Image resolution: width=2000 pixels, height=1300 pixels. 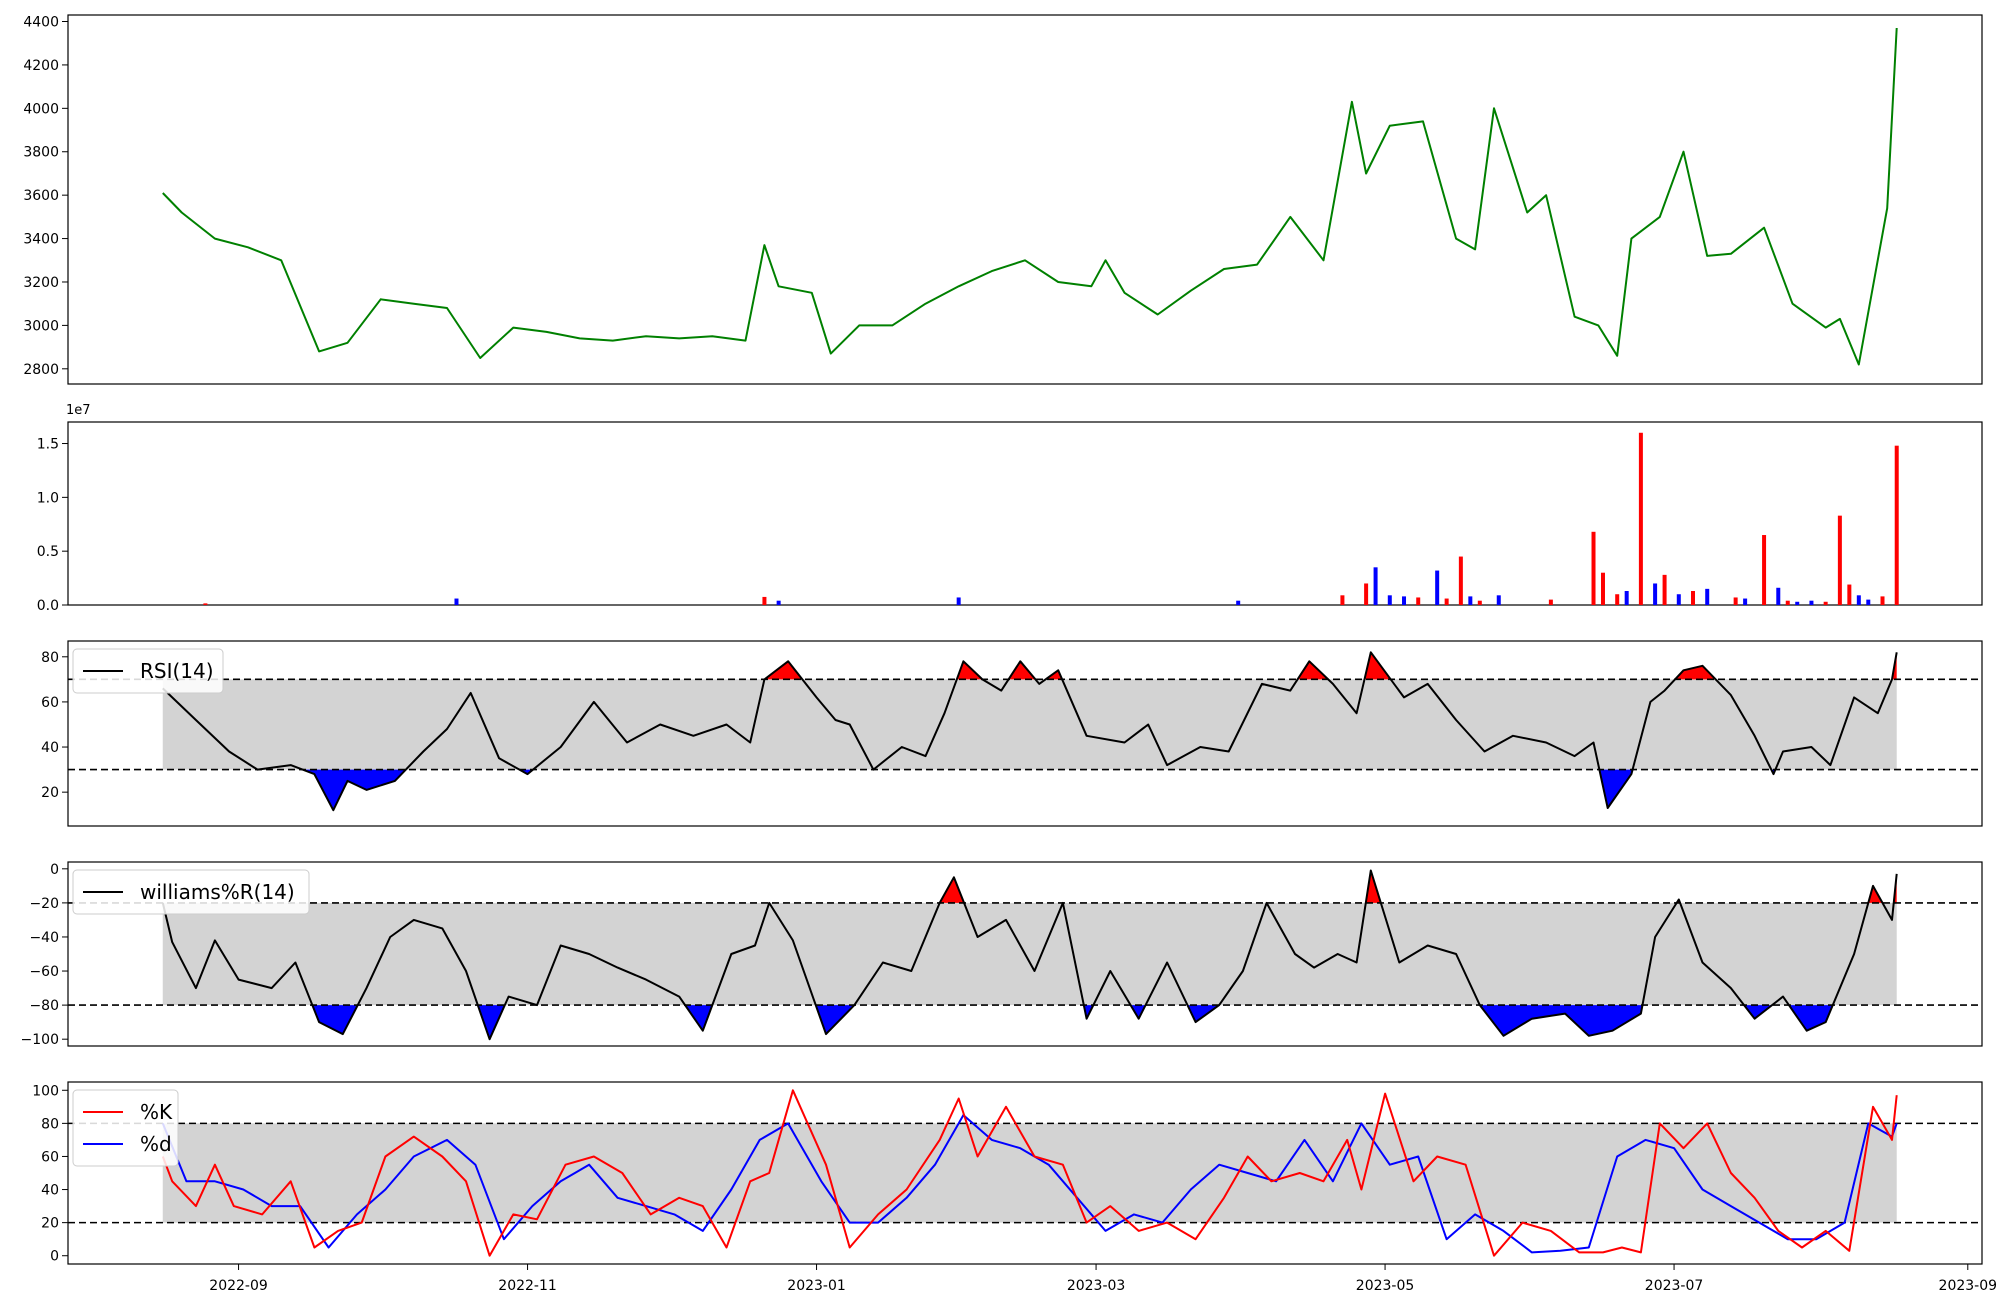 I want to click on y-tick-label: 3800, so click(x=41, y=153).